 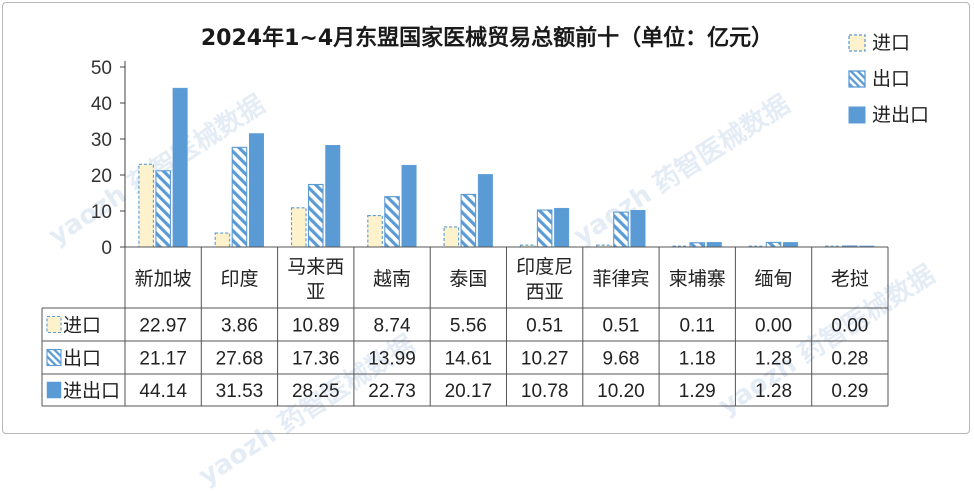 I want to click on y-tick-label: 40, so click(x=101, y=104).